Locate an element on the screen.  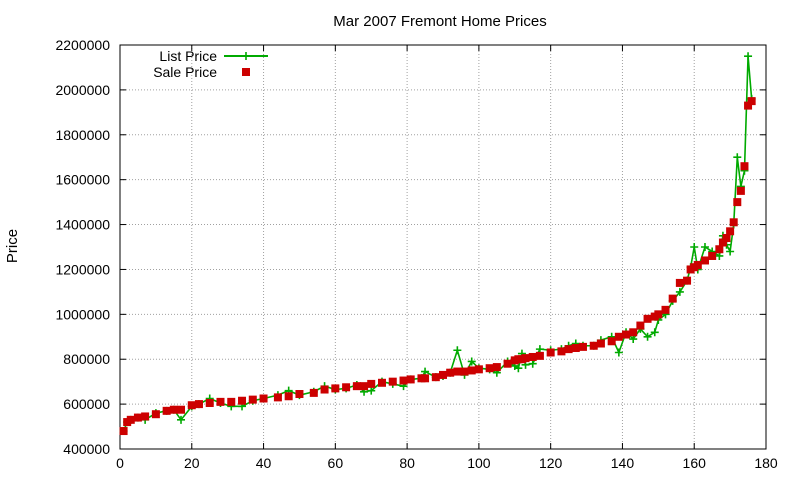
y-tick-label: 1000000 is located at coordinates (82, 314).